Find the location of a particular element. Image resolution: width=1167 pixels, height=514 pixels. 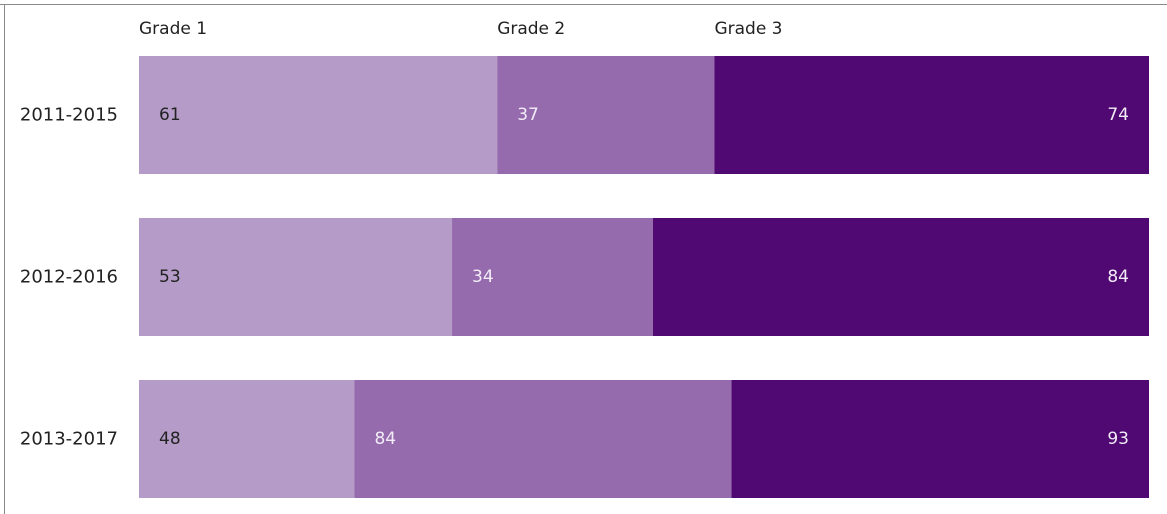

legend-label: Grade 3 is located at coordinates (748, 29).